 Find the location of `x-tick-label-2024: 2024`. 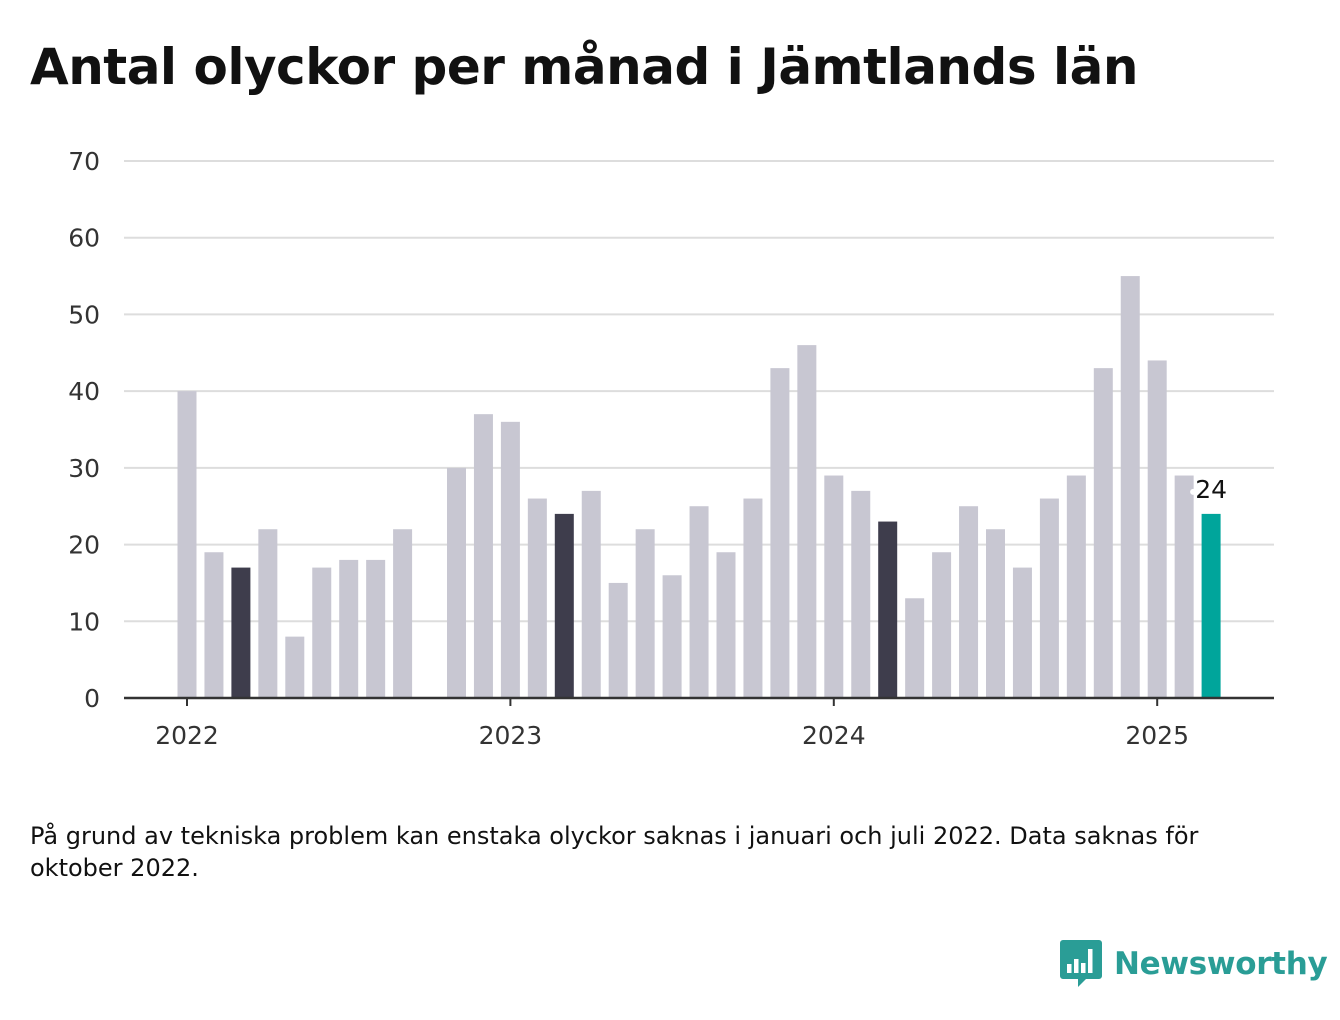

x-tick-label-2024: 2024 is located at coordinates (834, 735).